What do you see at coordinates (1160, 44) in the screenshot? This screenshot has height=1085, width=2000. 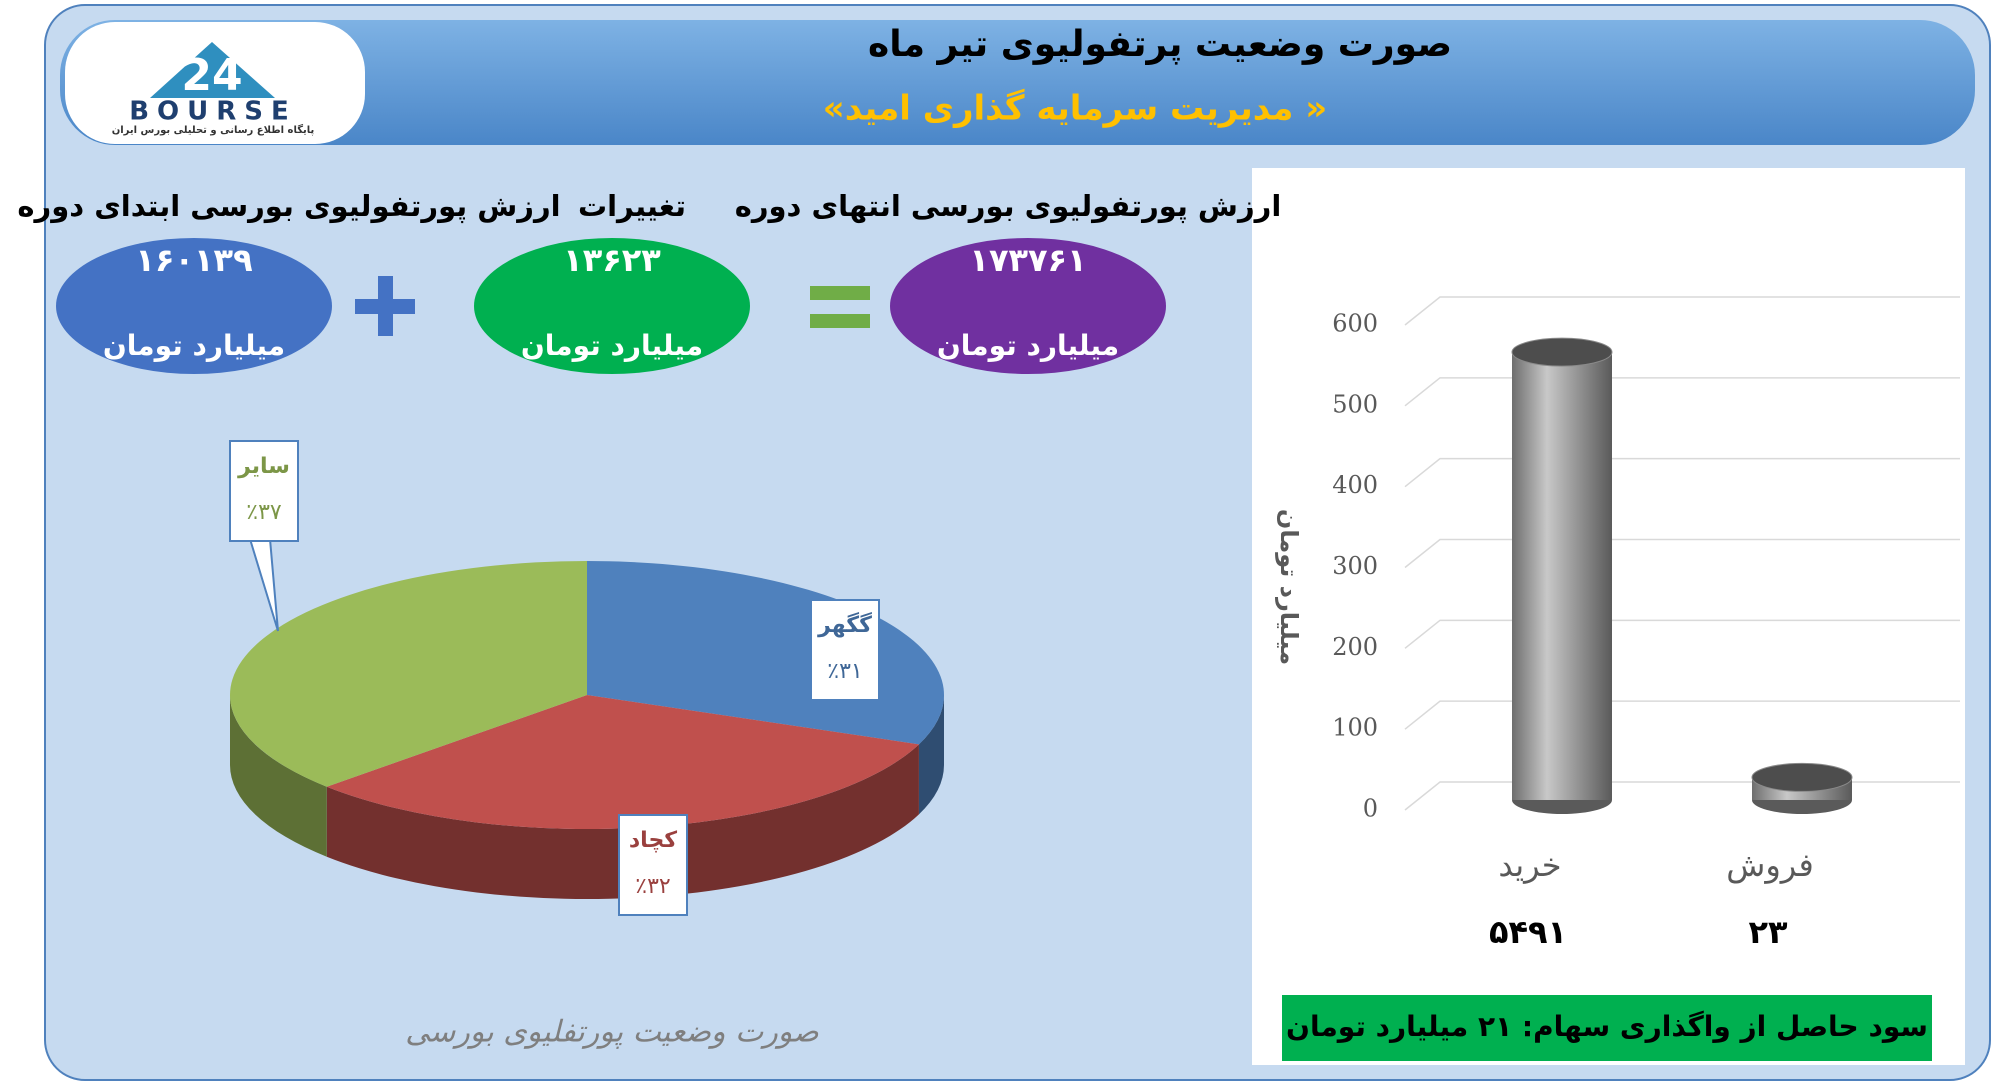 I see `title: صورت وضعیت پرتفولیوی تیر ماه` at bounding box center [1160, 44].